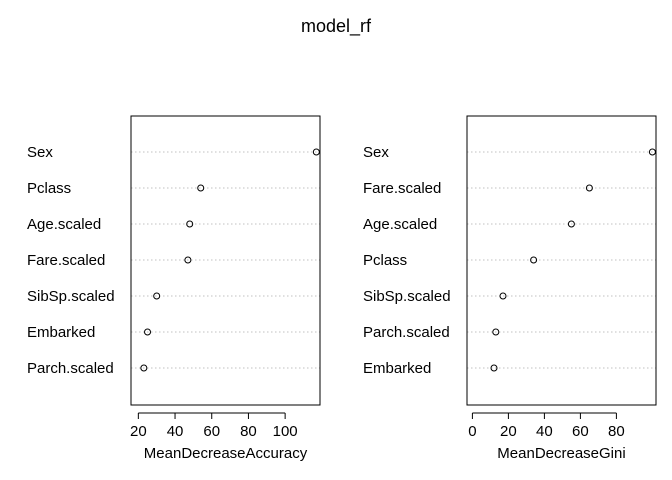 The height and width of the screenshot is (480, 672). What do you see at coordinates (226, 453) in the screenshot?
I see `x-axis-title: MeanDecreaseAccuracy` at bounding box center [226, 453].